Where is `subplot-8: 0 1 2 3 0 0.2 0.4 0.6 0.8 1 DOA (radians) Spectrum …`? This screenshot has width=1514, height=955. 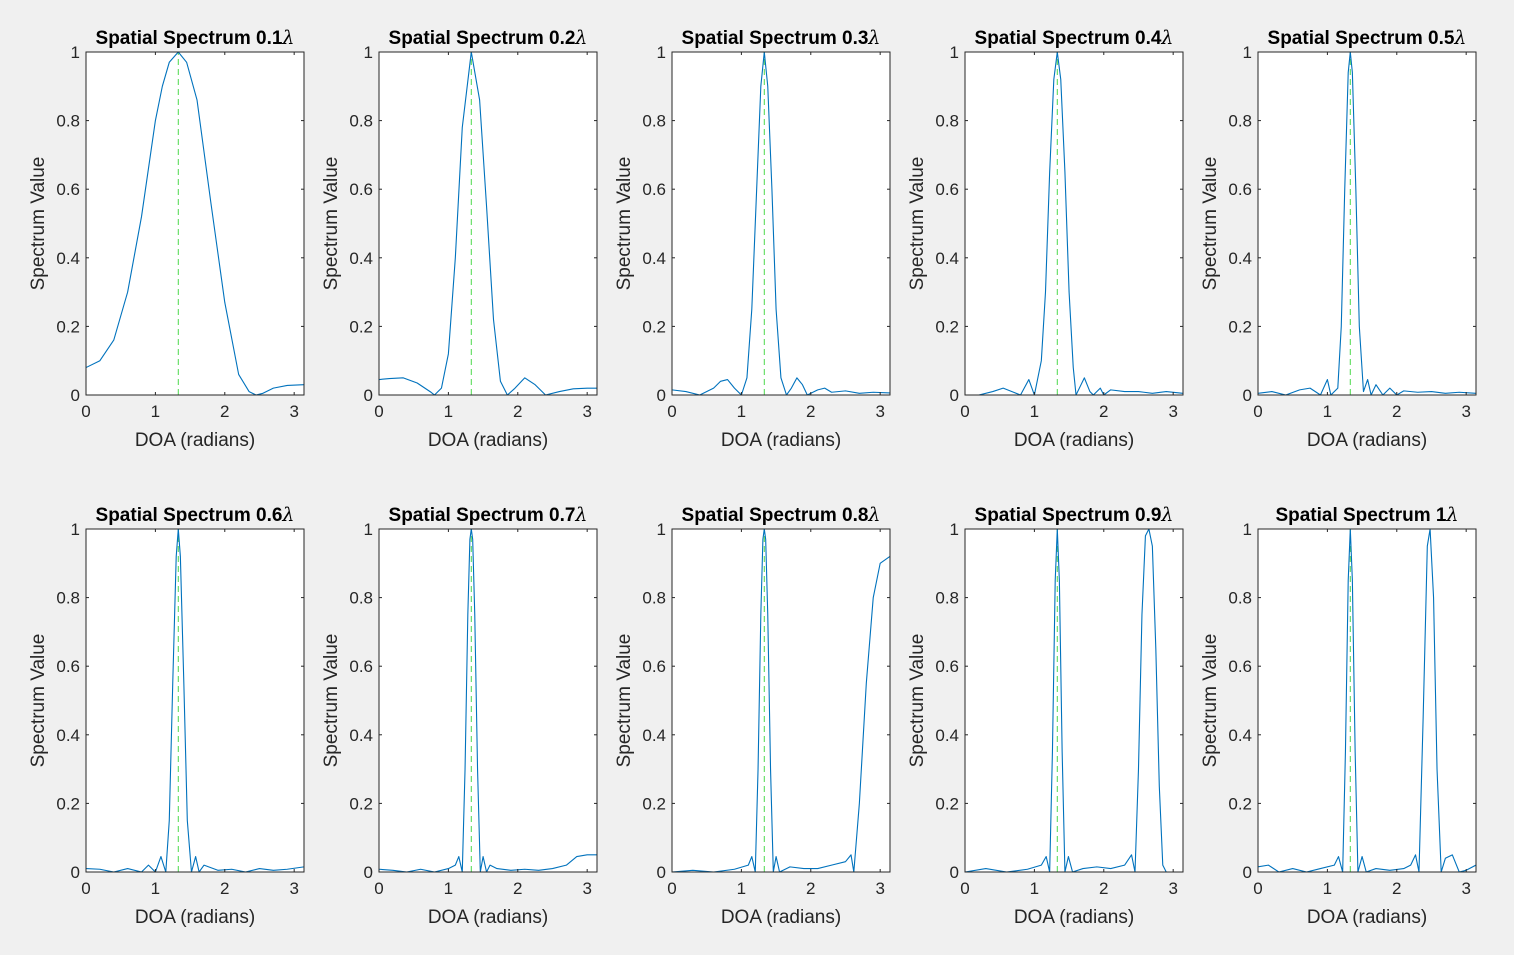 subplot-8: 0 1 2 3 0 0.2 0.4 0.6 0.8 1 DOA (radians) Spectrum … is located at coordinates (752, 716).